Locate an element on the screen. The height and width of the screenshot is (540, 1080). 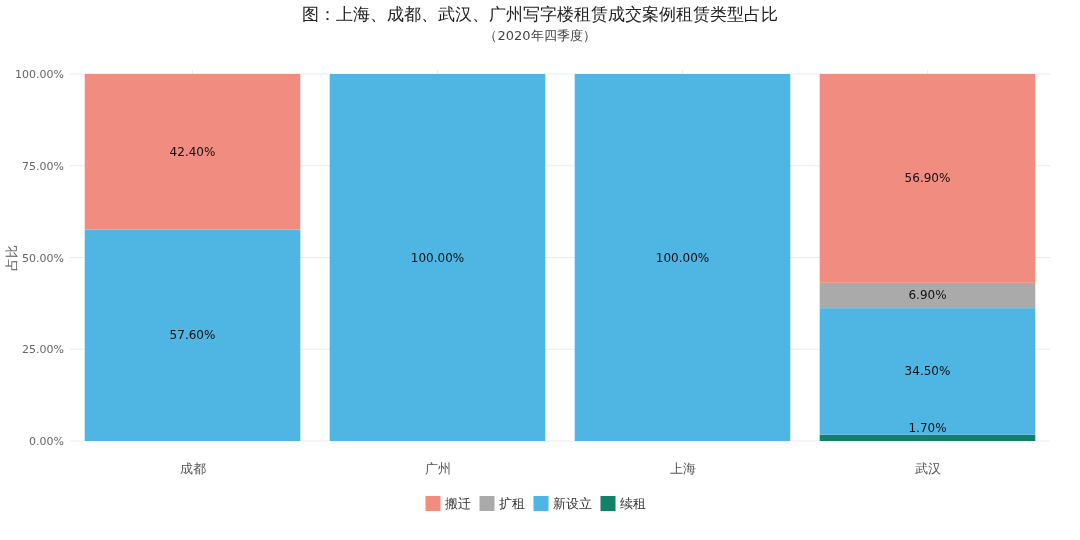
x-tick-label: 上海 is located at coordinates (682, 468).